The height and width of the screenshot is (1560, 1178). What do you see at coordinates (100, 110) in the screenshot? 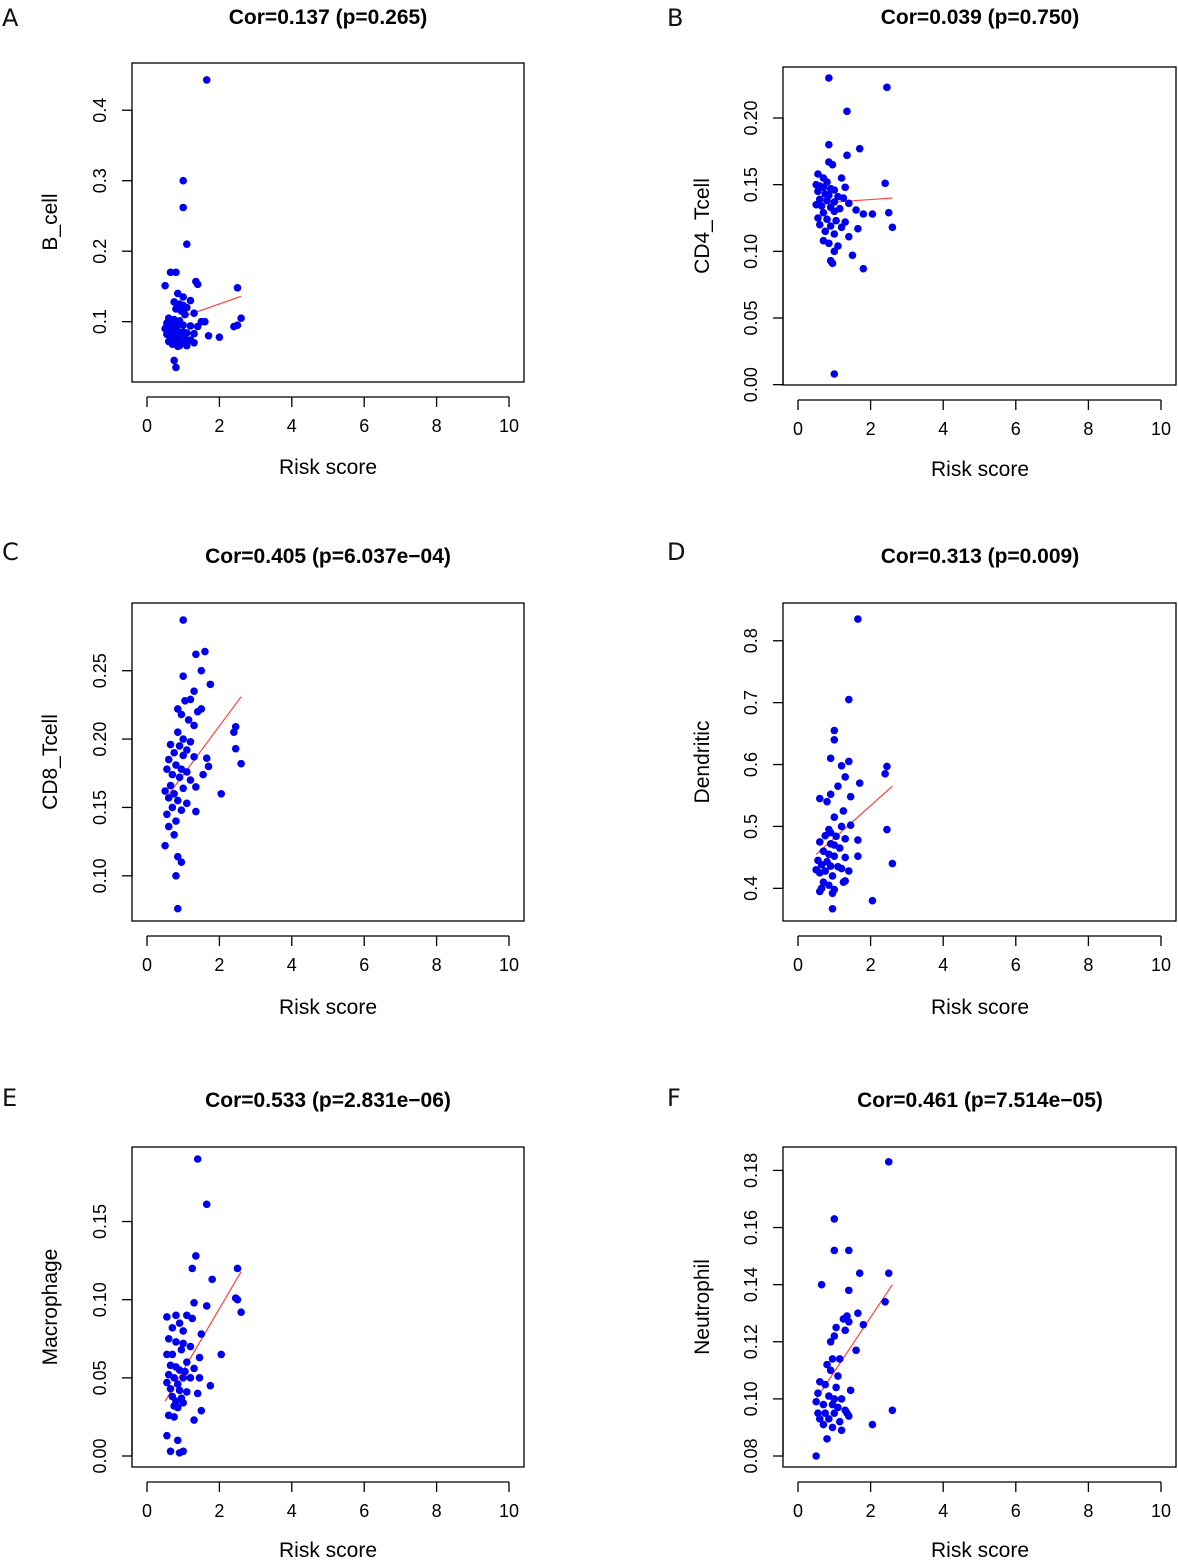
I see `y-tick-label: 0.4` at bounding box center [100, 110].